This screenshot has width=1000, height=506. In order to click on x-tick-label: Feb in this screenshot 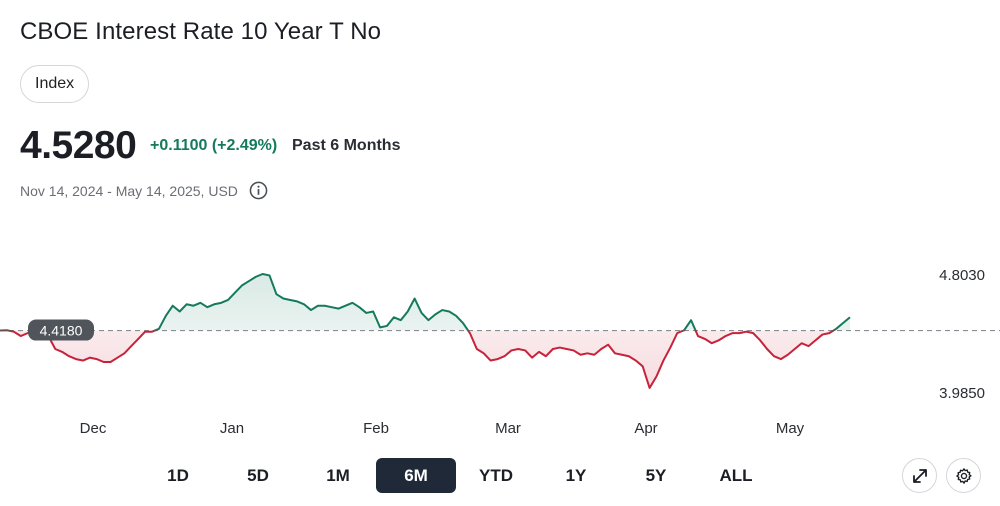, I will do `click(376, 428)`.